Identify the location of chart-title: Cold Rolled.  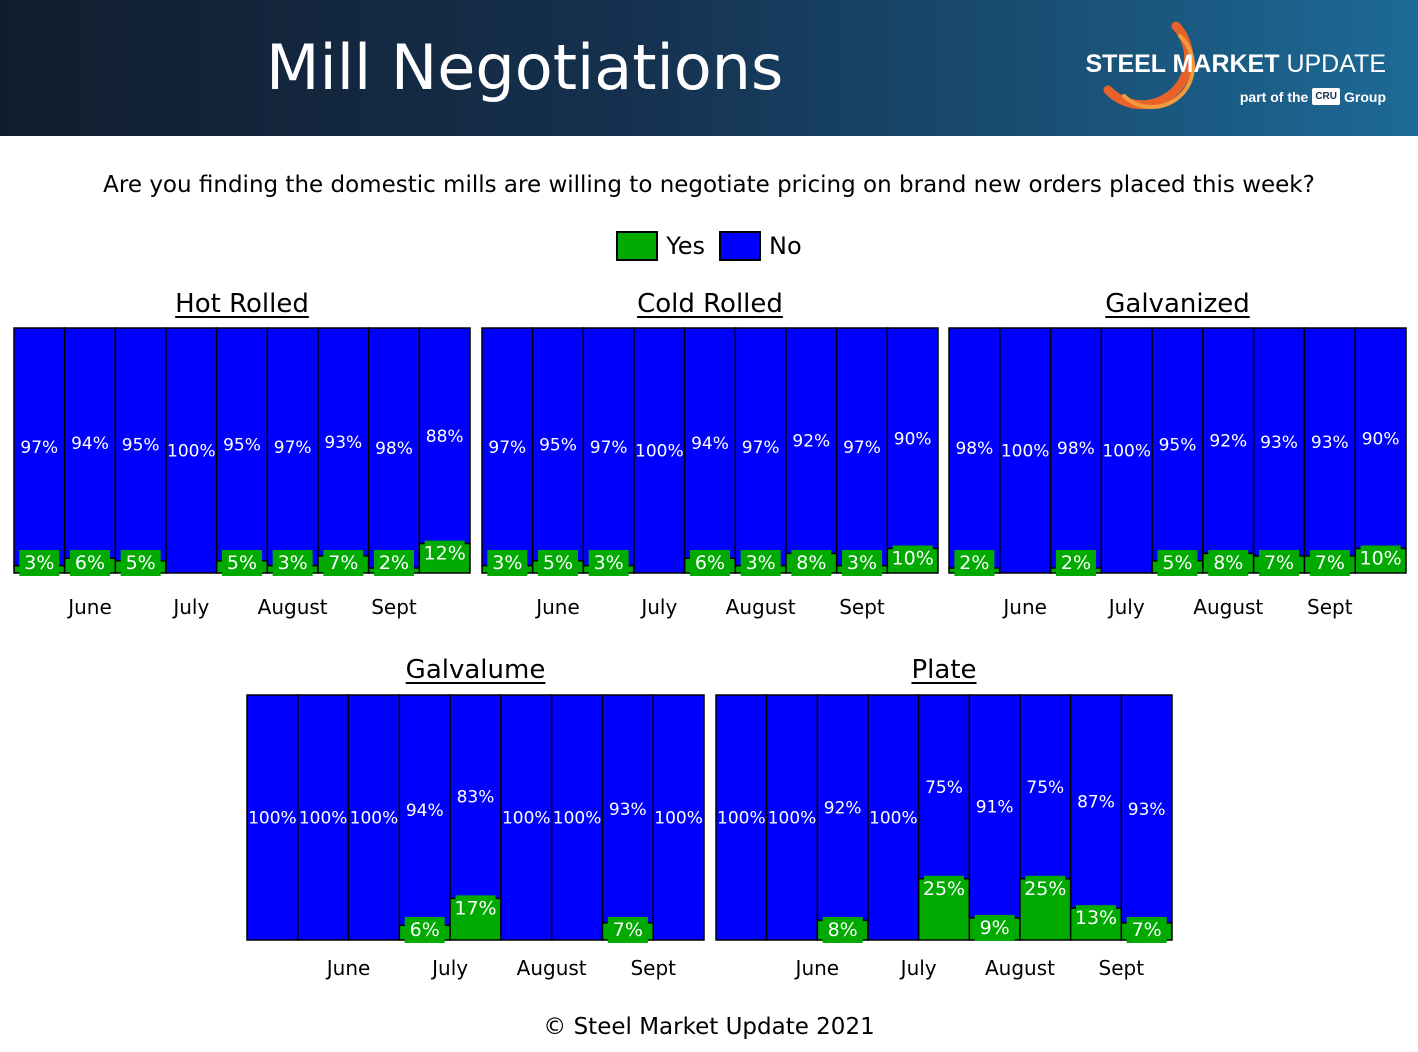
(710, 304).